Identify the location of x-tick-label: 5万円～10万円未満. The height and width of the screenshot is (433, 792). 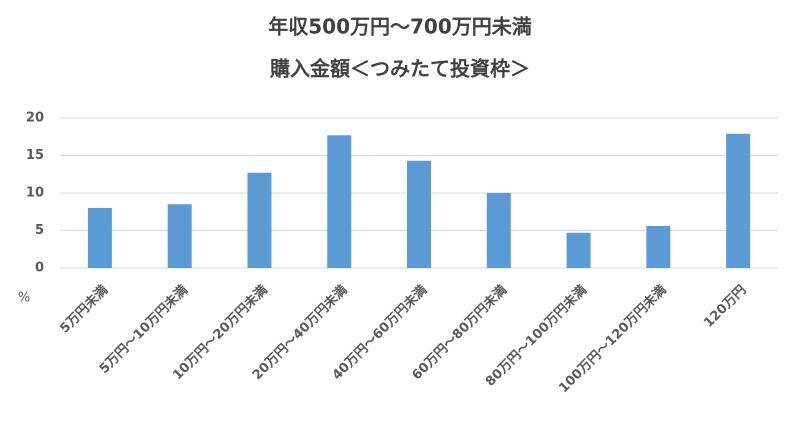
(143, 329).